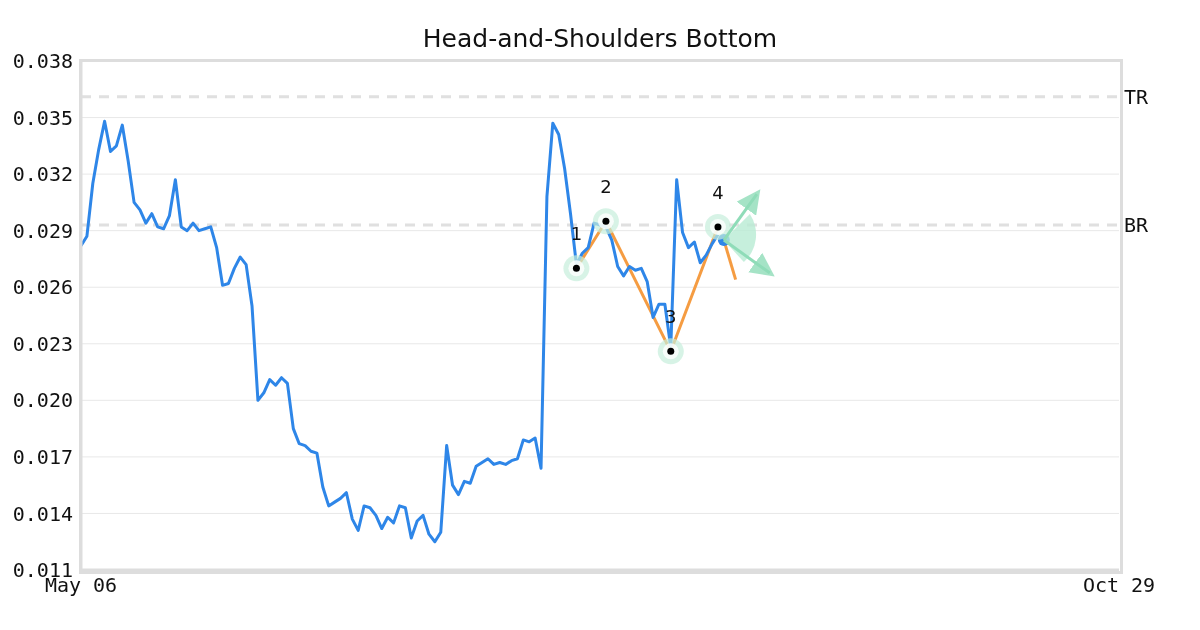  I want to click on annotation: 2, so click(606, 187).